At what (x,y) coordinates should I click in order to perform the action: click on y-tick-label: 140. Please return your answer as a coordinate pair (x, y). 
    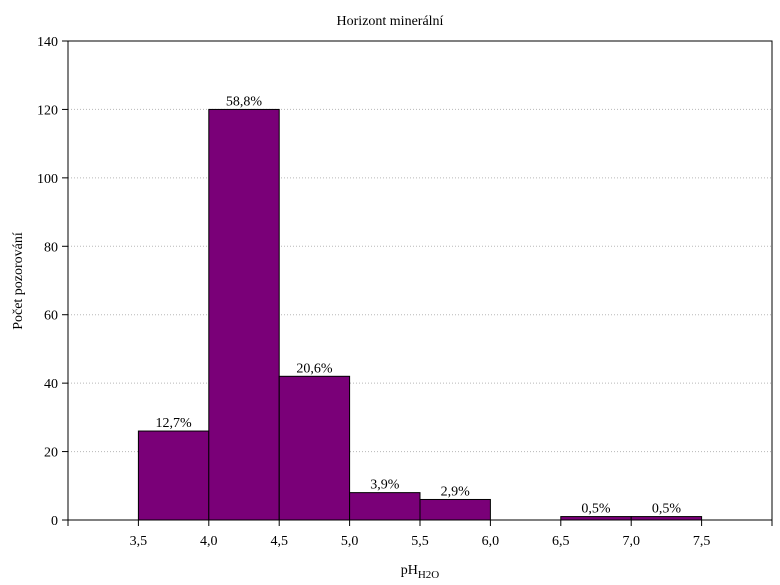
    Looking at the image, I should click on (47, 42).